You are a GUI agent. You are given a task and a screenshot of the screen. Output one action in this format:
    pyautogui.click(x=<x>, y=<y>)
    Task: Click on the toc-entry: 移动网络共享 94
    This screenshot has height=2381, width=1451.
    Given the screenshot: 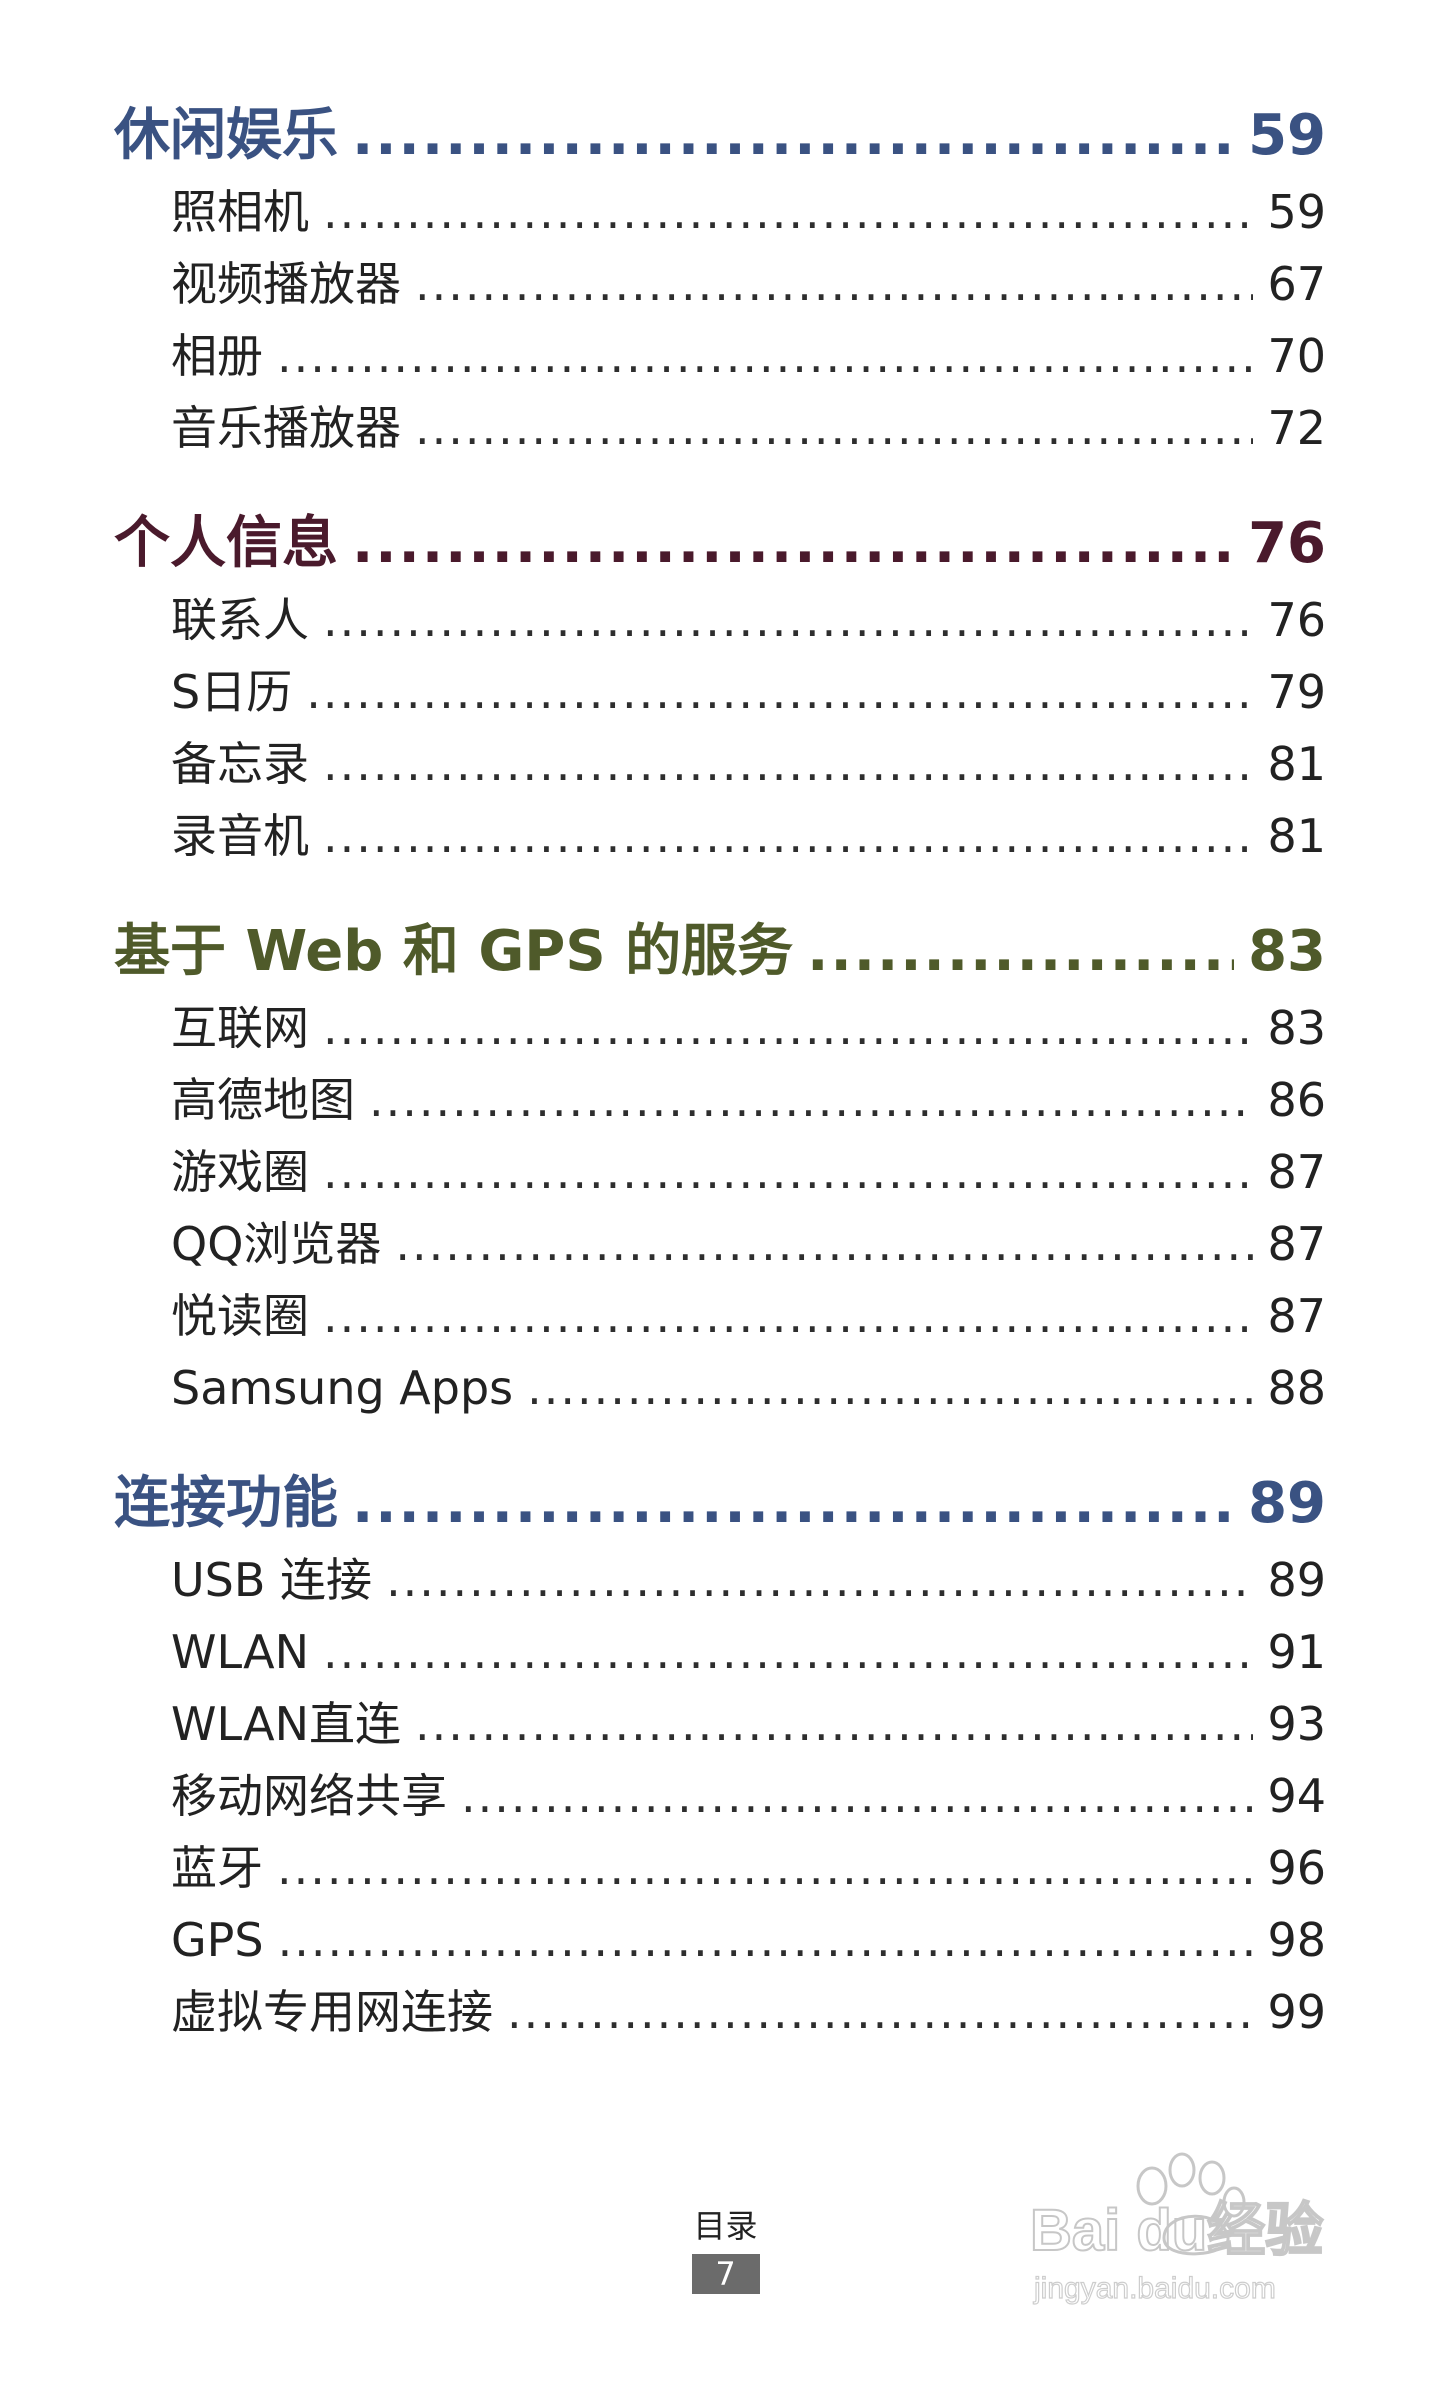 What is the action you would take?
    pyautogui.click(x=748, y=1796)
    